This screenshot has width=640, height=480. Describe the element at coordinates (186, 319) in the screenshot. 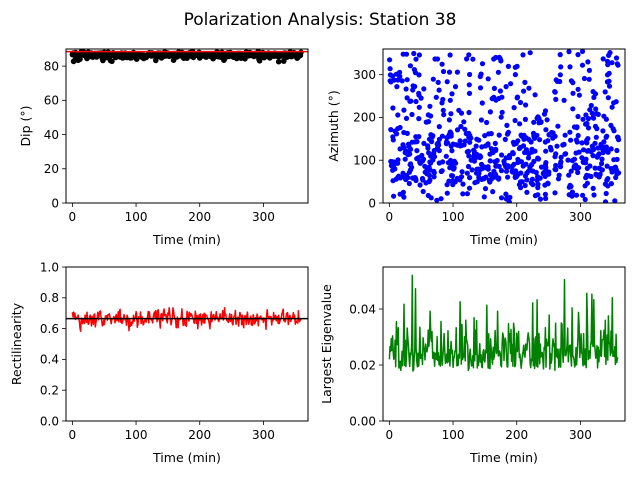

I see `rectilinearity-series-line` at that location.